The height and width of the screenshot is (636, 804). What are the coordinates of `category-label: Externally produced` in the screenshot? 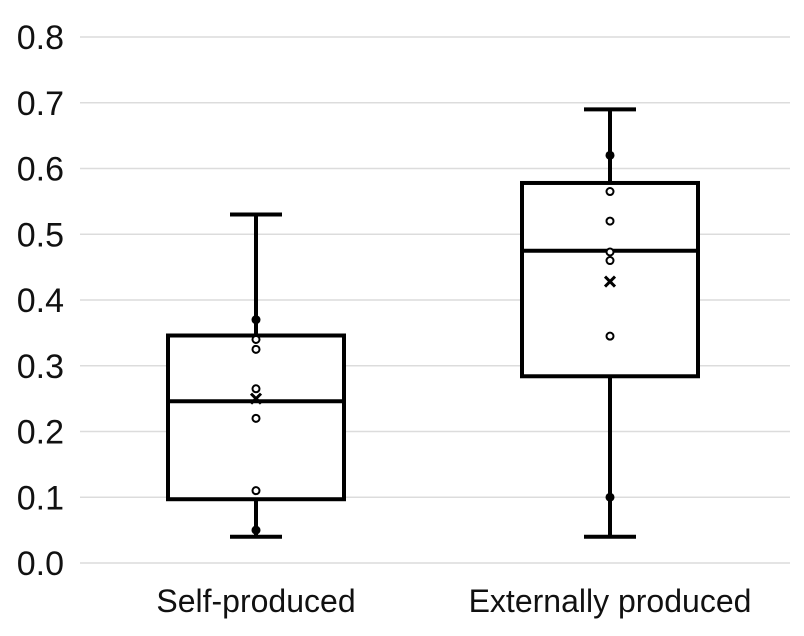 It's located at (610, 601).